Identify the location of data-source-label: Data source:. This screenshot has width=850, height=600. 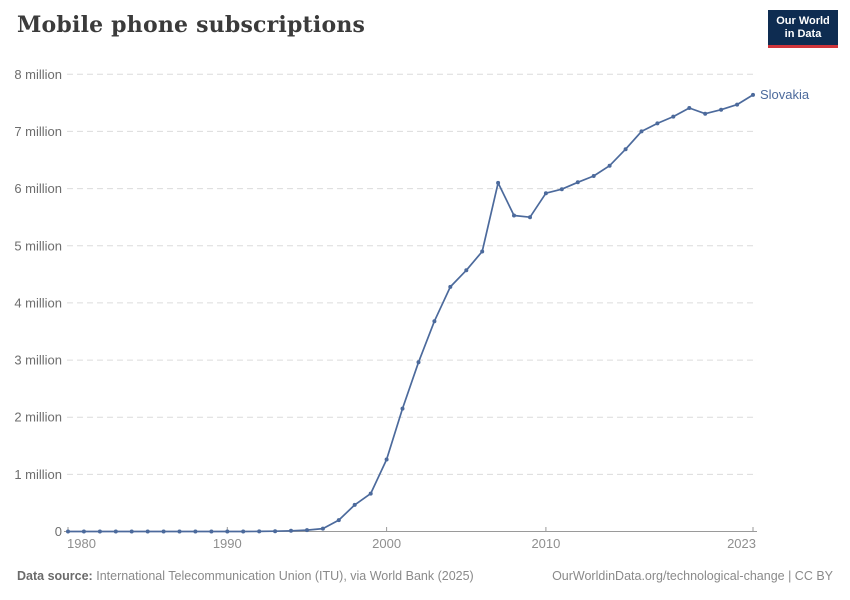
(55, 576).